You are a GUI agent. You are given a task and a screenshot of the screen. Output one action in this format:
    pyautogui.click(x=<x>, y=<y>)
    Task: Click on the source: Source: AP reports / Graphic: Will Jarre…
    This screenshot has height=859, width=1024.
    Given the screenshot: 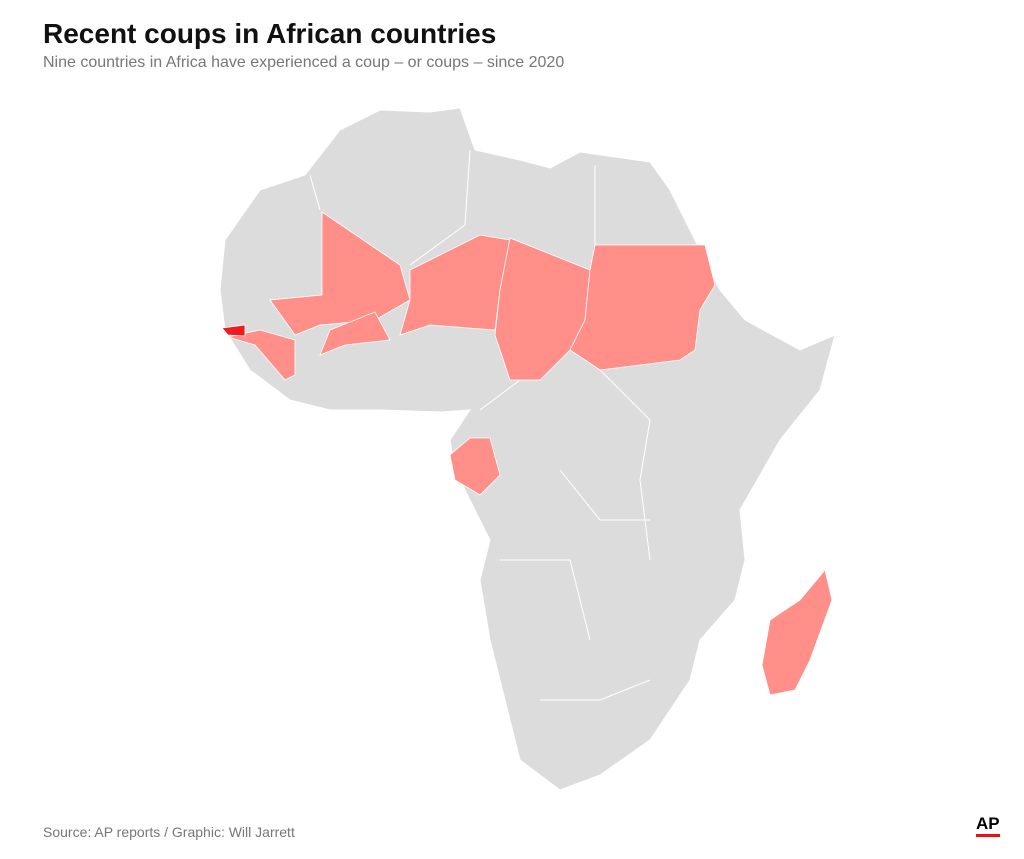 What is the action you would take?
    pyautogui.click(x=169, y=832)
    